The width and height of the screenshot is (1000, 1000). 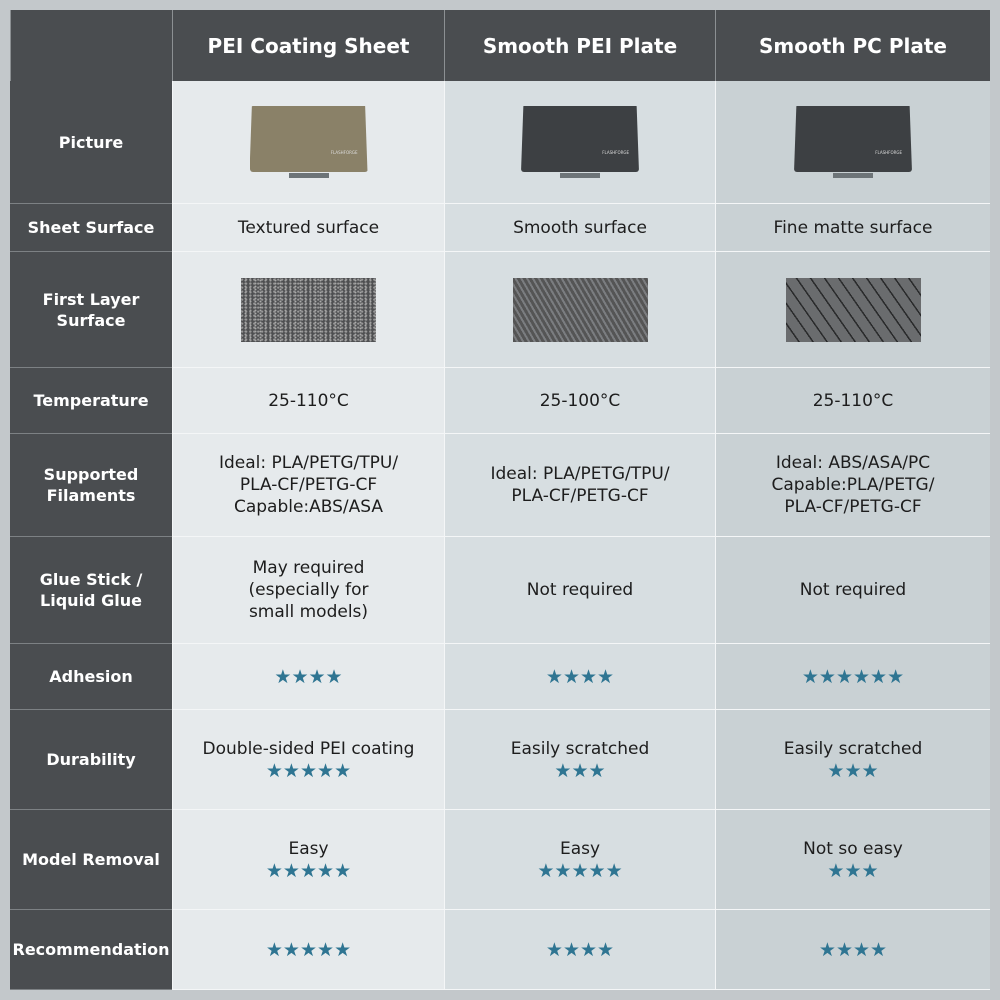 I want to click on cell-text: (especially for, so click(x=308, y=590).